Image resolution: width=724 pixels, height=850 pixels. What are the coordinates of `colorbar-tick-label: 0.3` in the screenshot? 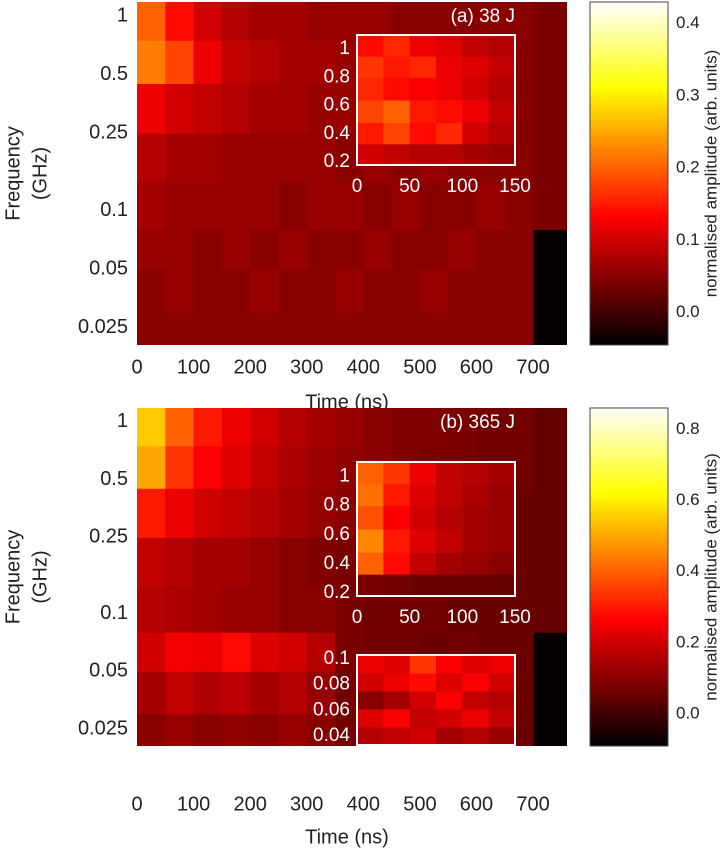 It's located at (688, 94).